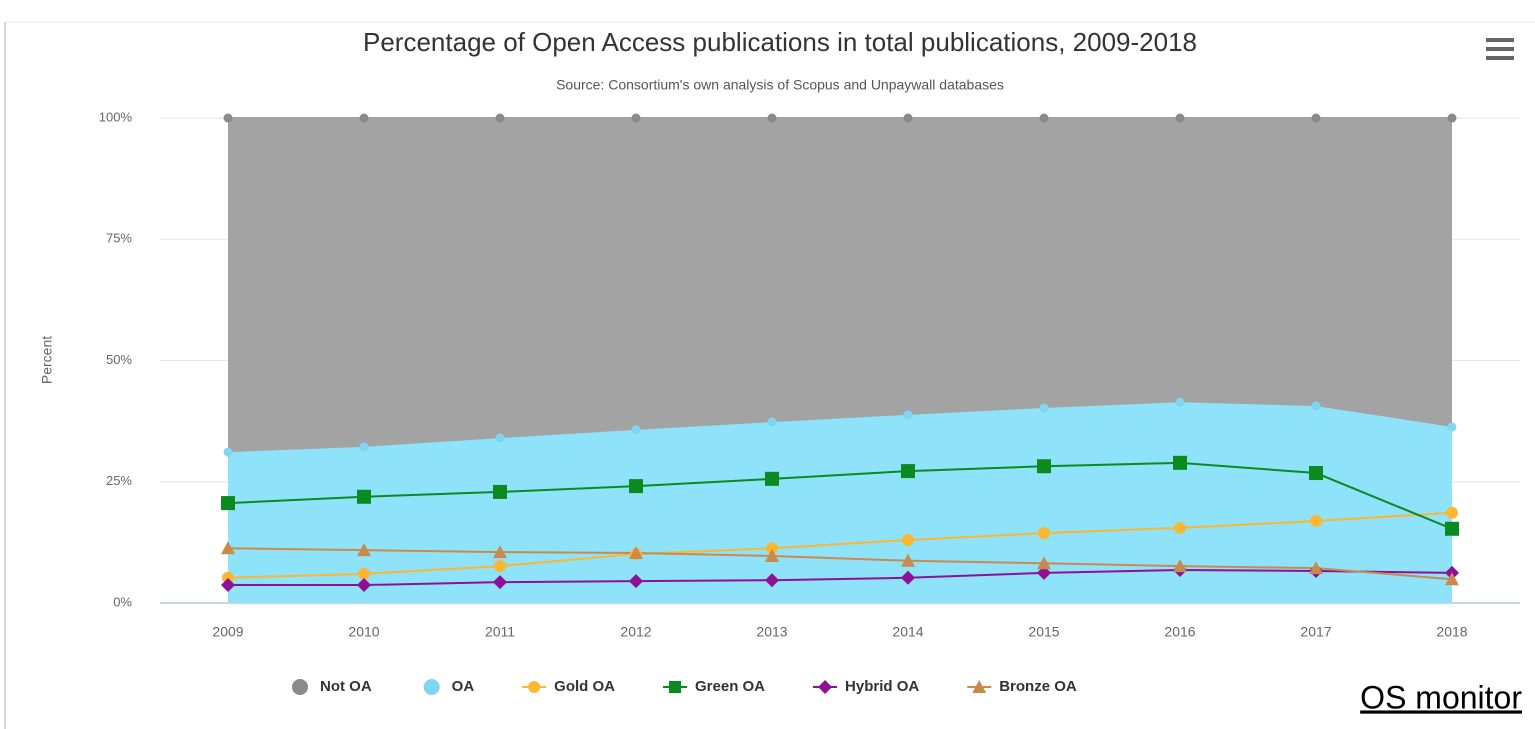  I want to click on y-tick-label: 100%, so click(116, 116).